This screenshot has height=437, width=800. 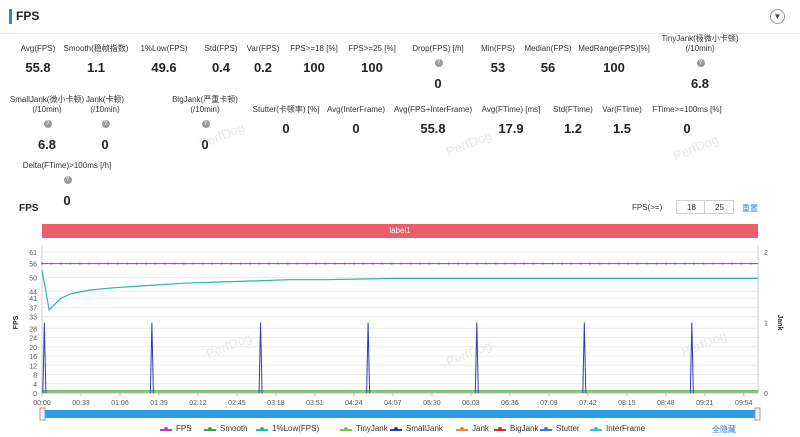 I want to click on legend-label: Stutter, so click(x=568, y=428).